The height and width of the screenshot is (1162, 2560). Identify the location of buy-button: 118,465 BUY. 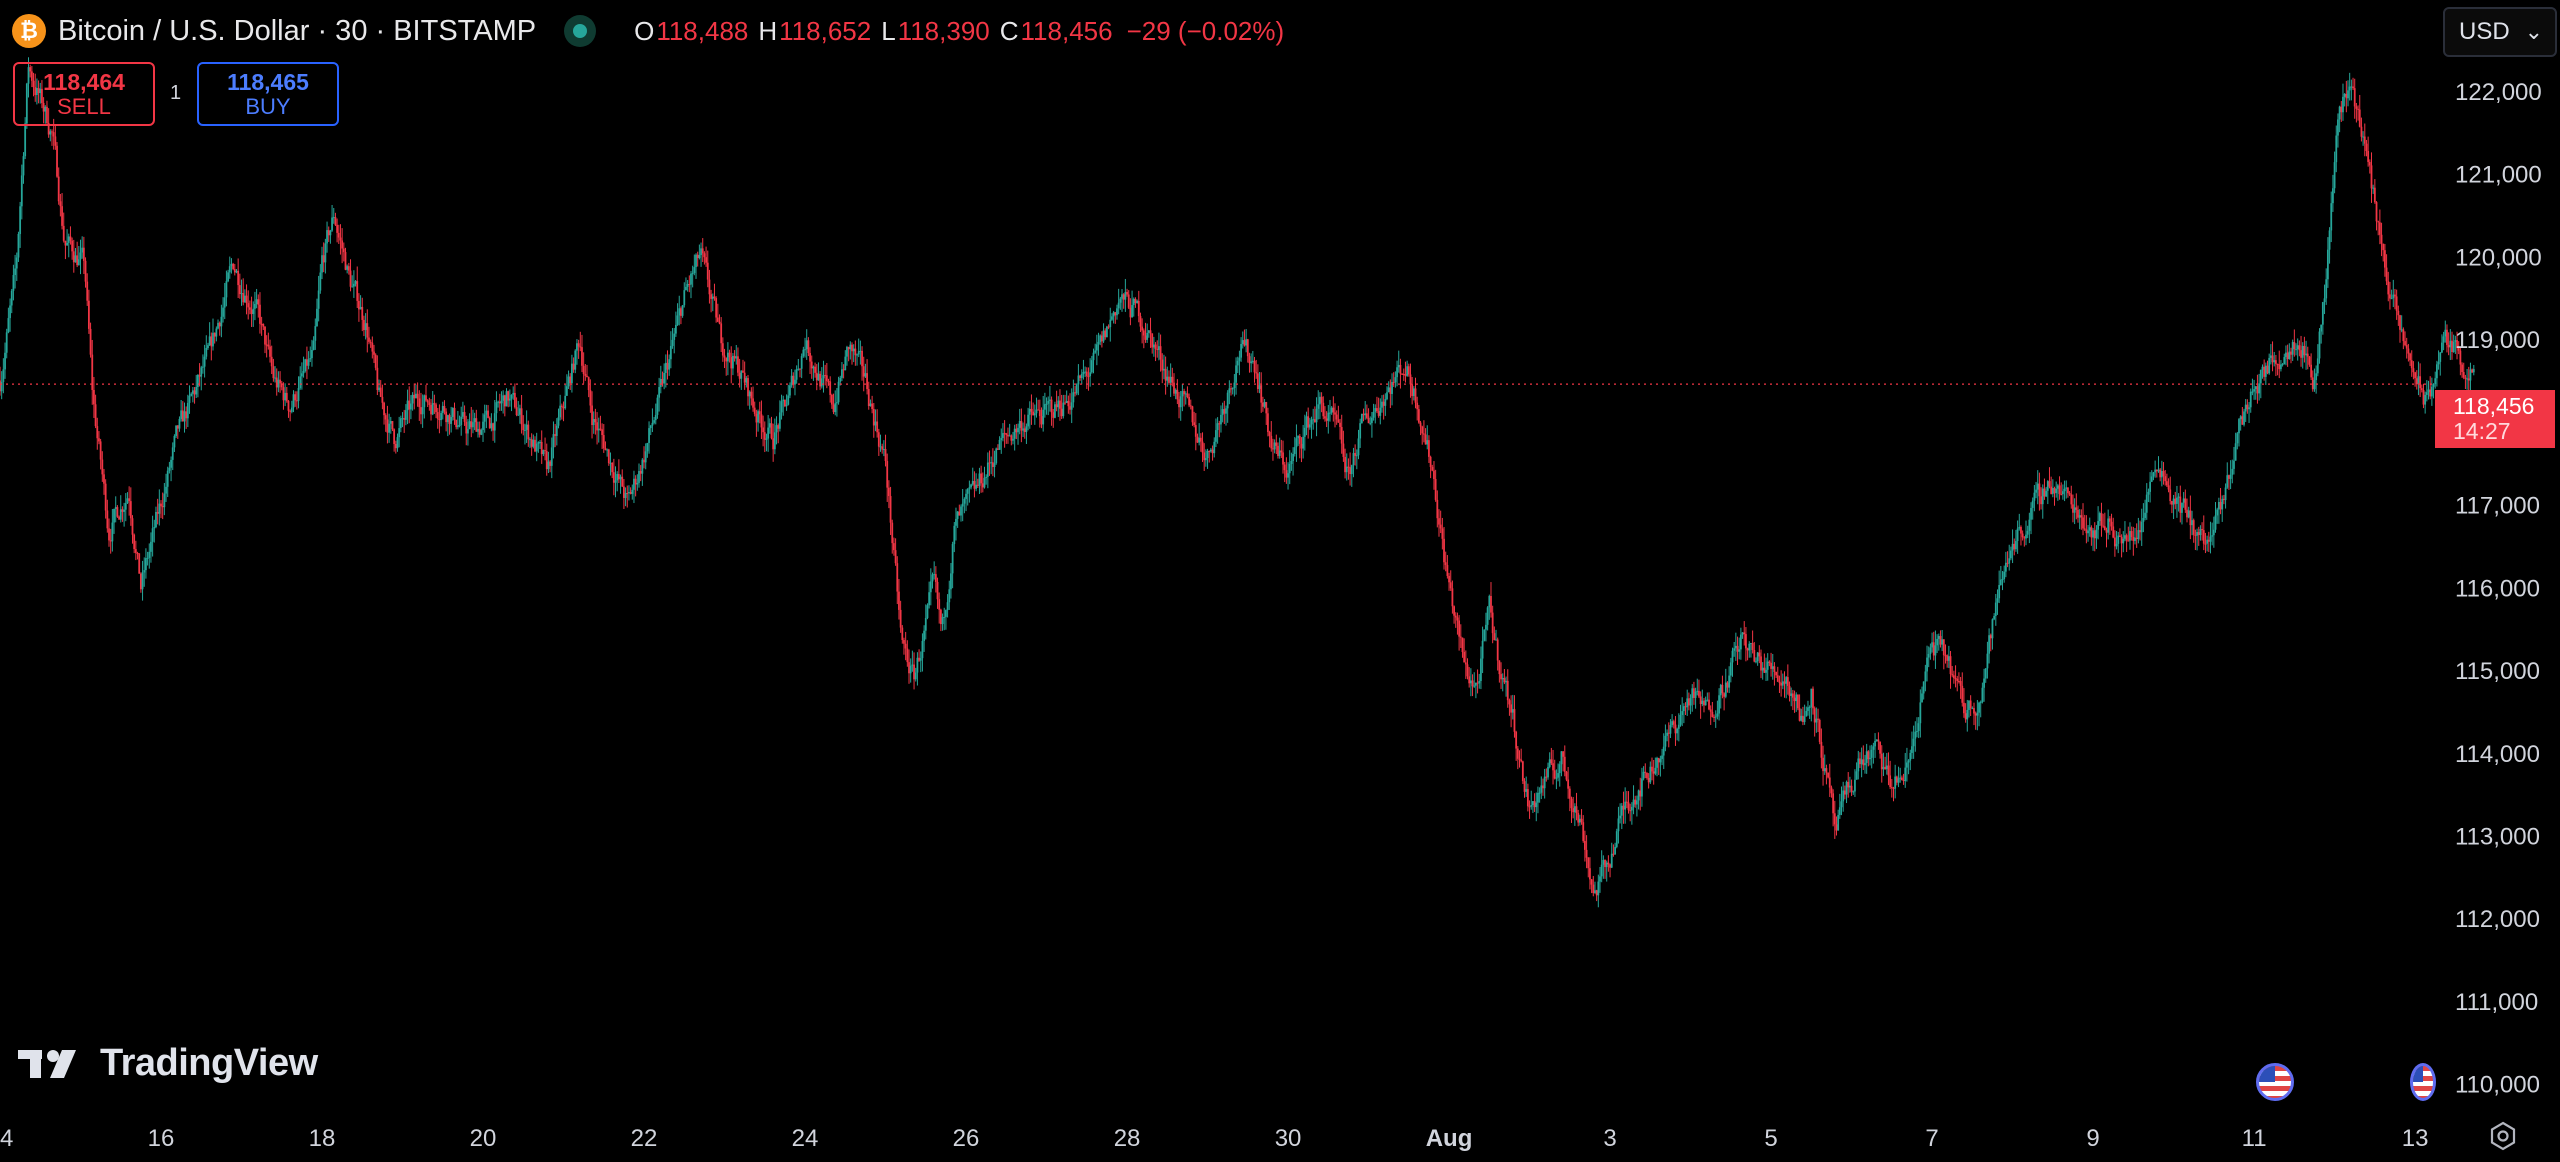
(268, 94).